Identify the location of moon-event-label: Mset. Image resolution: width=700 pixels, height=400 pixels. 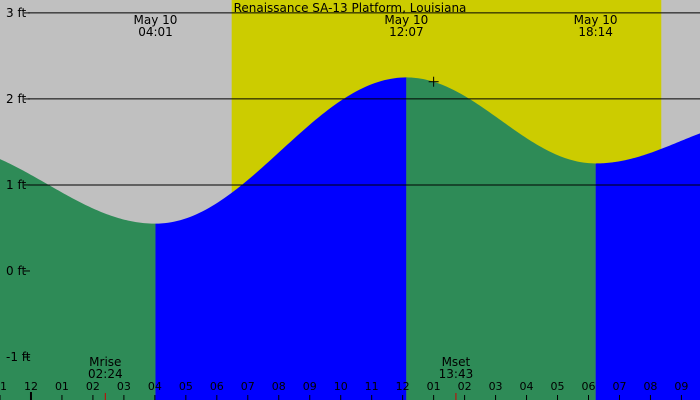
(456, 362).